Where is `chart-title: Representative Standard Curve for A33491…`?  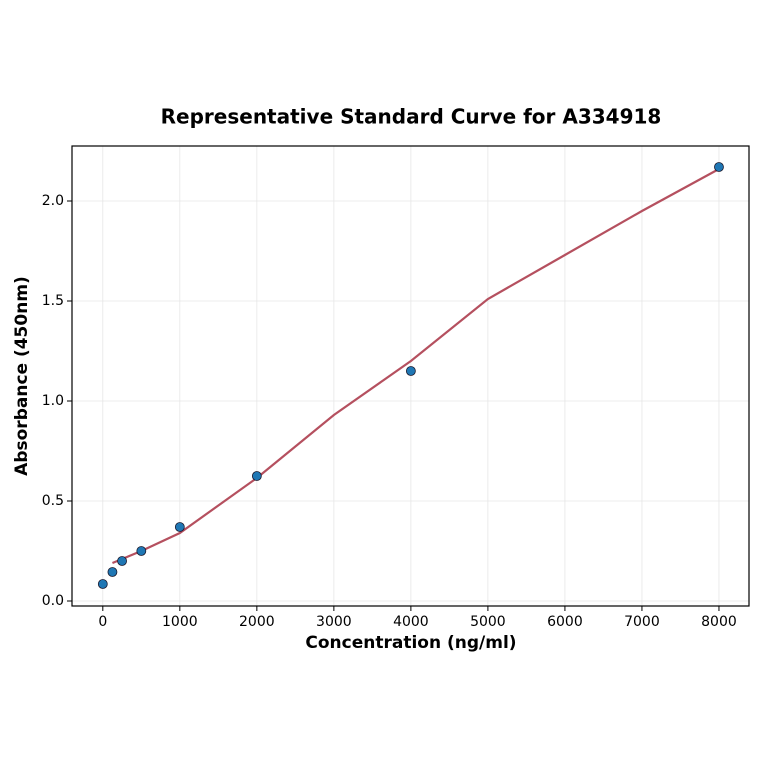
chart-title: Representative Standard Curve for A33491… is located at coordinates (411, 117).